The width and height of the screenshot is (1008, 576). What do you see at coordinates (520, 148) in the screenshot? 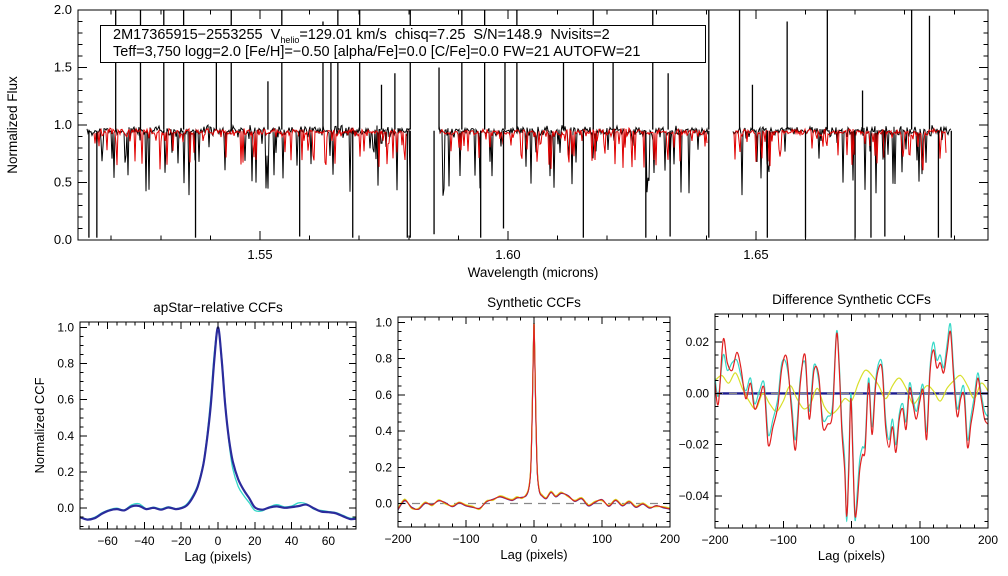
I see `series-synthetic-spectrum` at bounding box center [520, 148].